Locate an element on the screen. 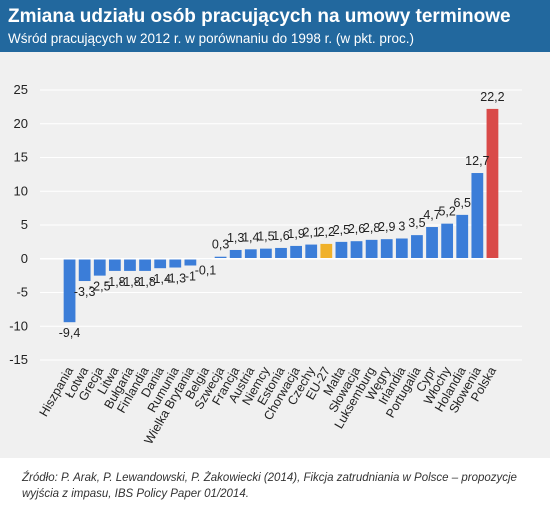 Image resolution: width=550 pixels, height=508 pixels. data-label: 2,6 is located at coordinates (356, 229).